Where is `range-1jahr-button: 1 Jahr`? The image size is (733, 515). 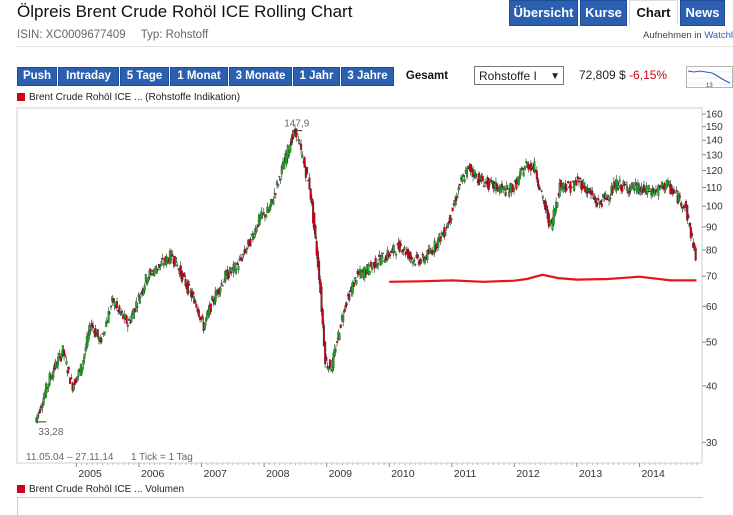
range-1jahr-button: 1 Jahr is located at coordinates (316, 76).